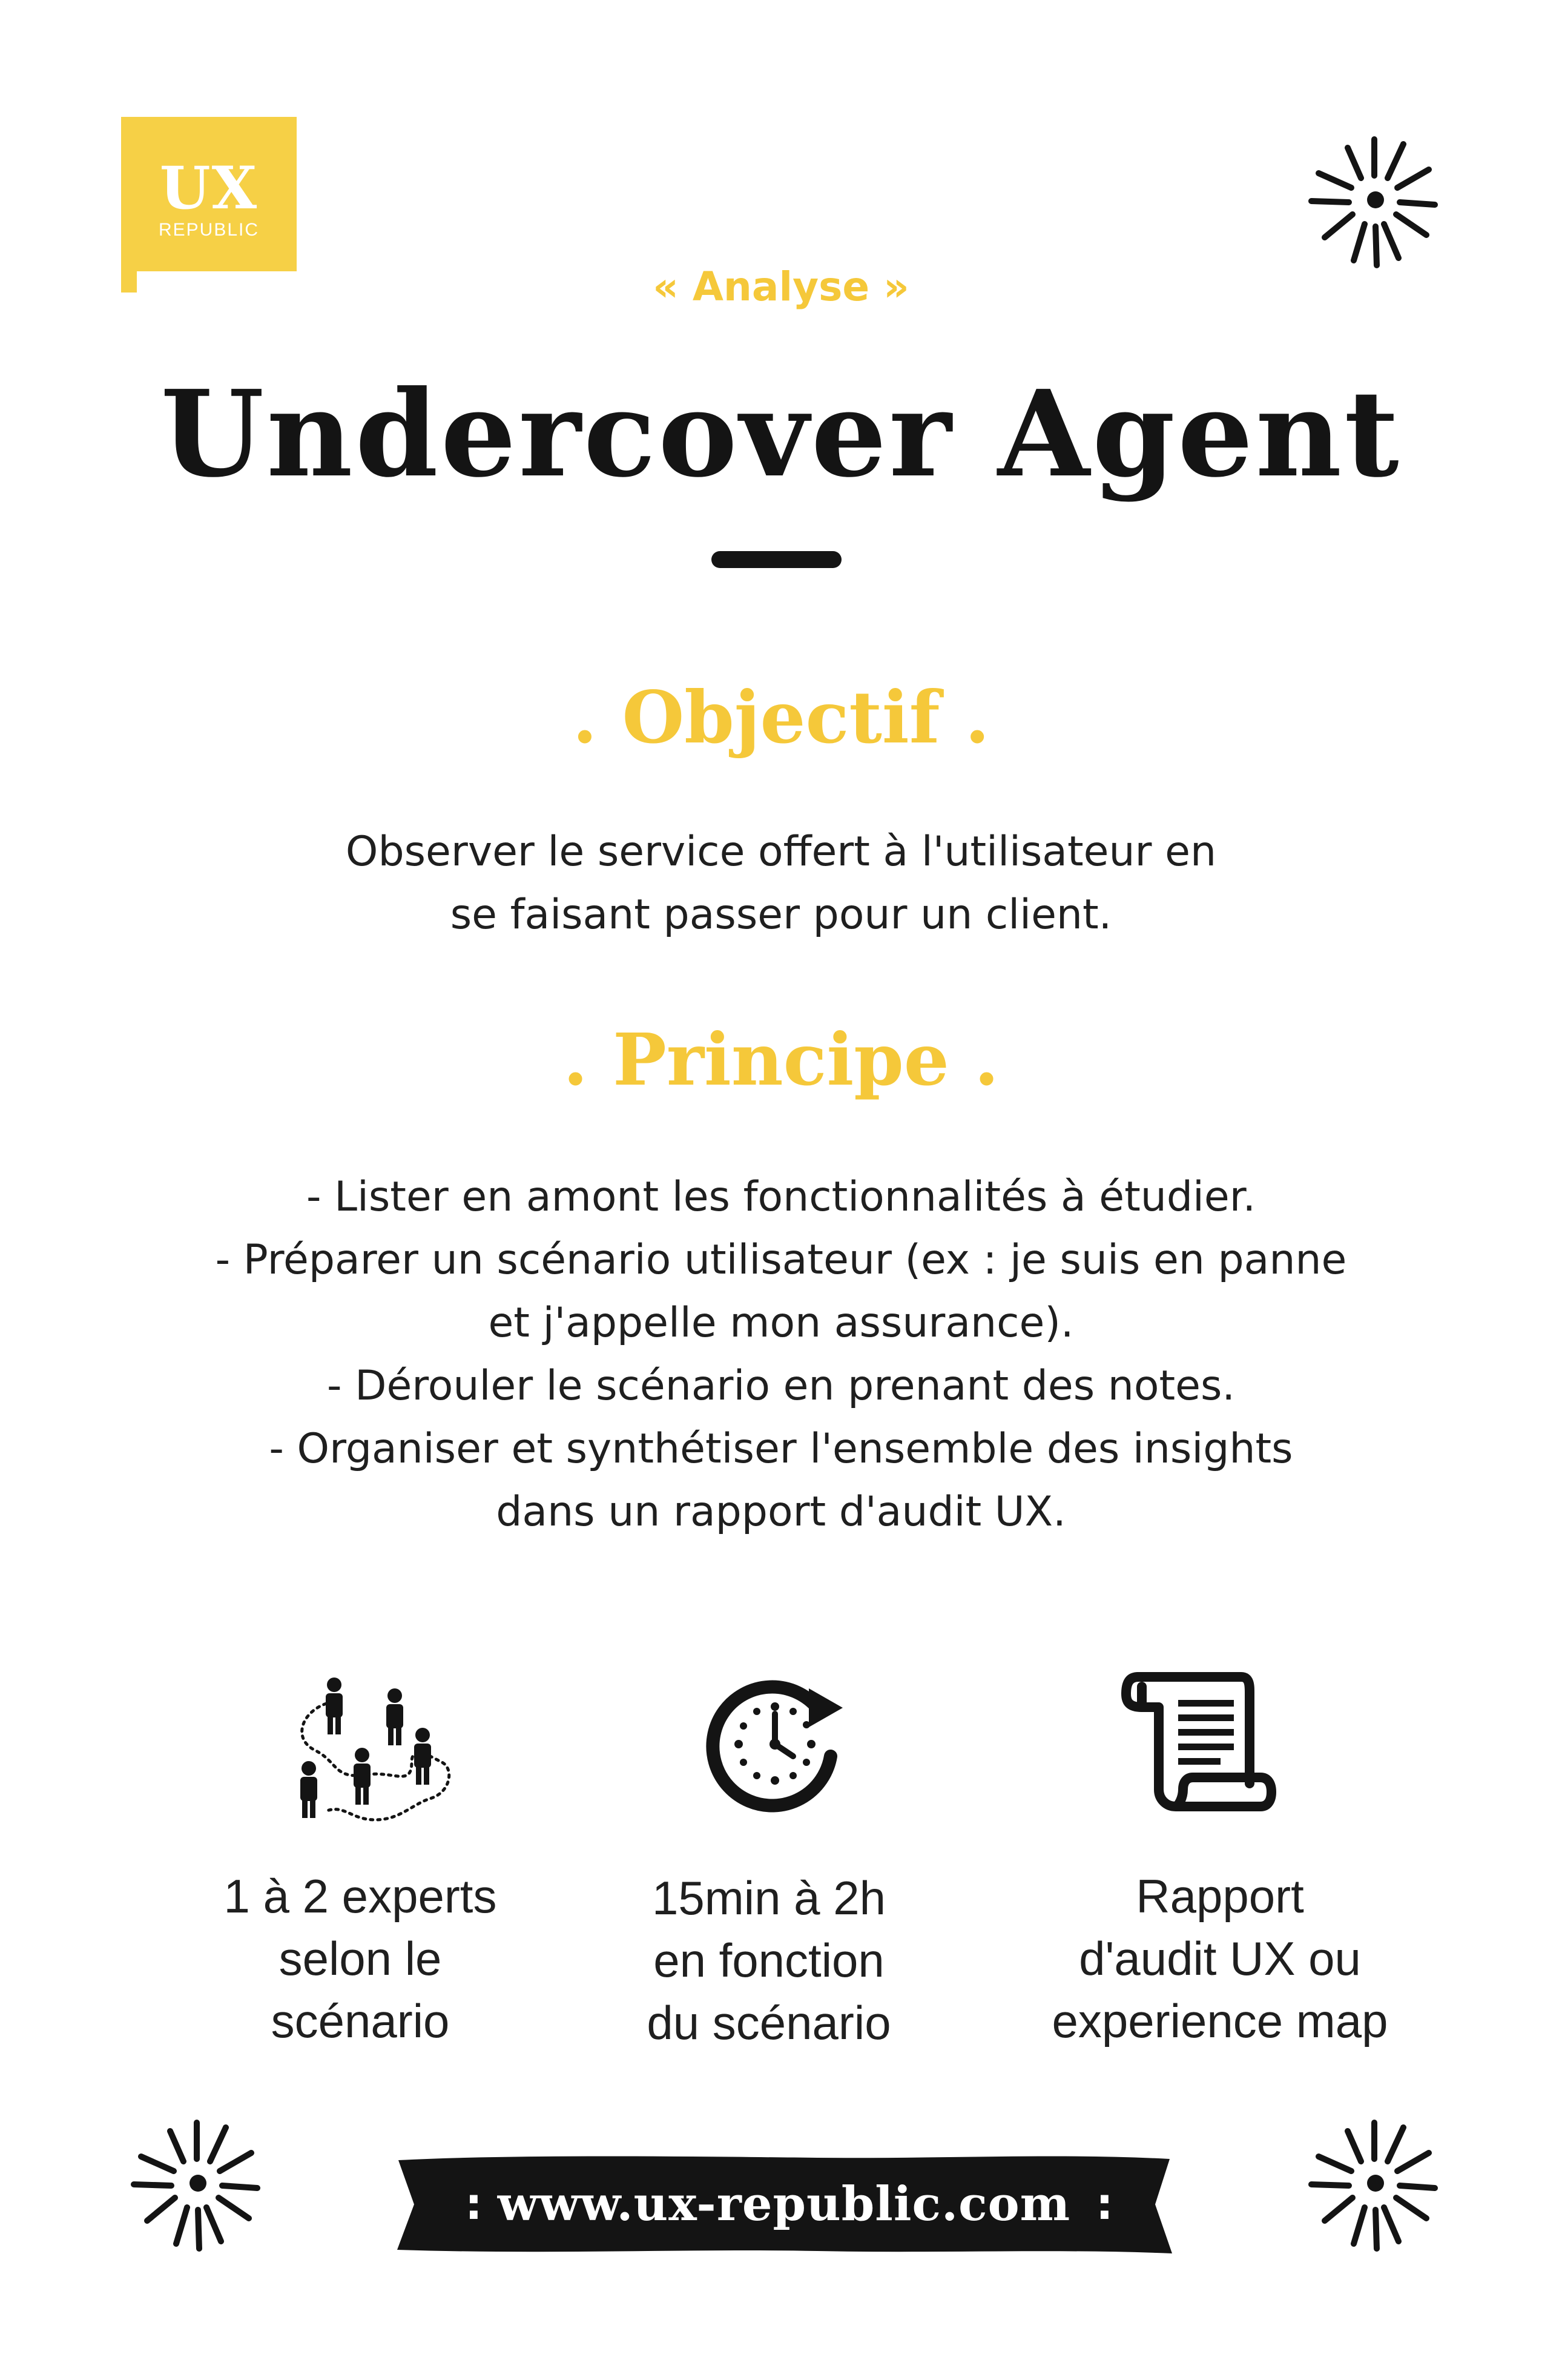  What do you see at coordinates (781, 1059) in the screenshot?
I see `principe-heading: . Principe .` at bounding box center [781, 1059].